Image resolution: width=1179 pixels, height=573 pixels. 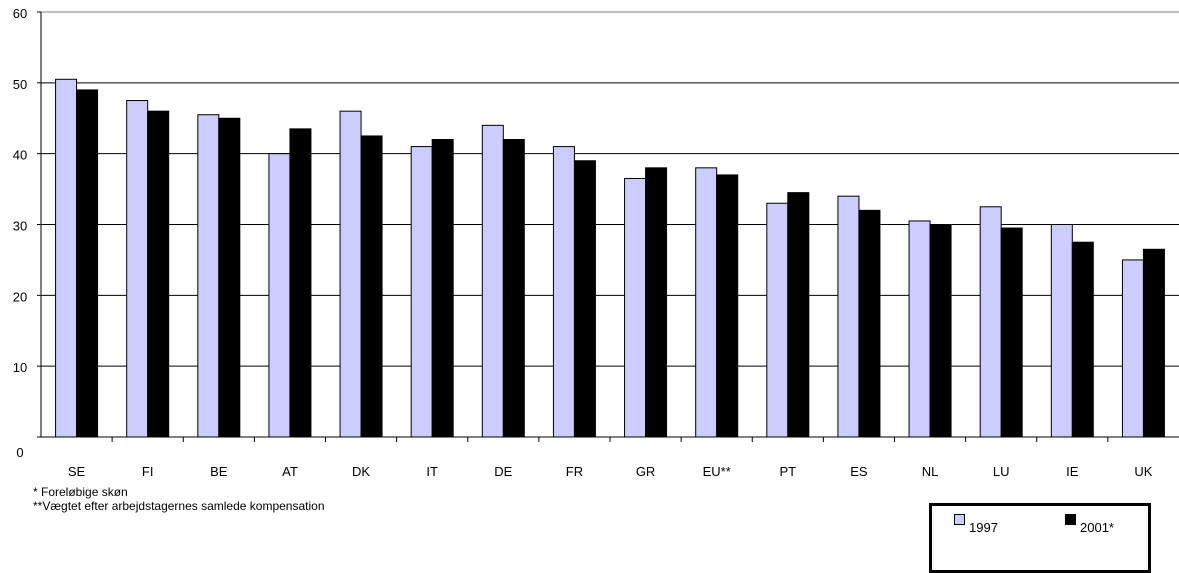 I want to click on x-tick-label: LU, so click(x=1001, y=471).